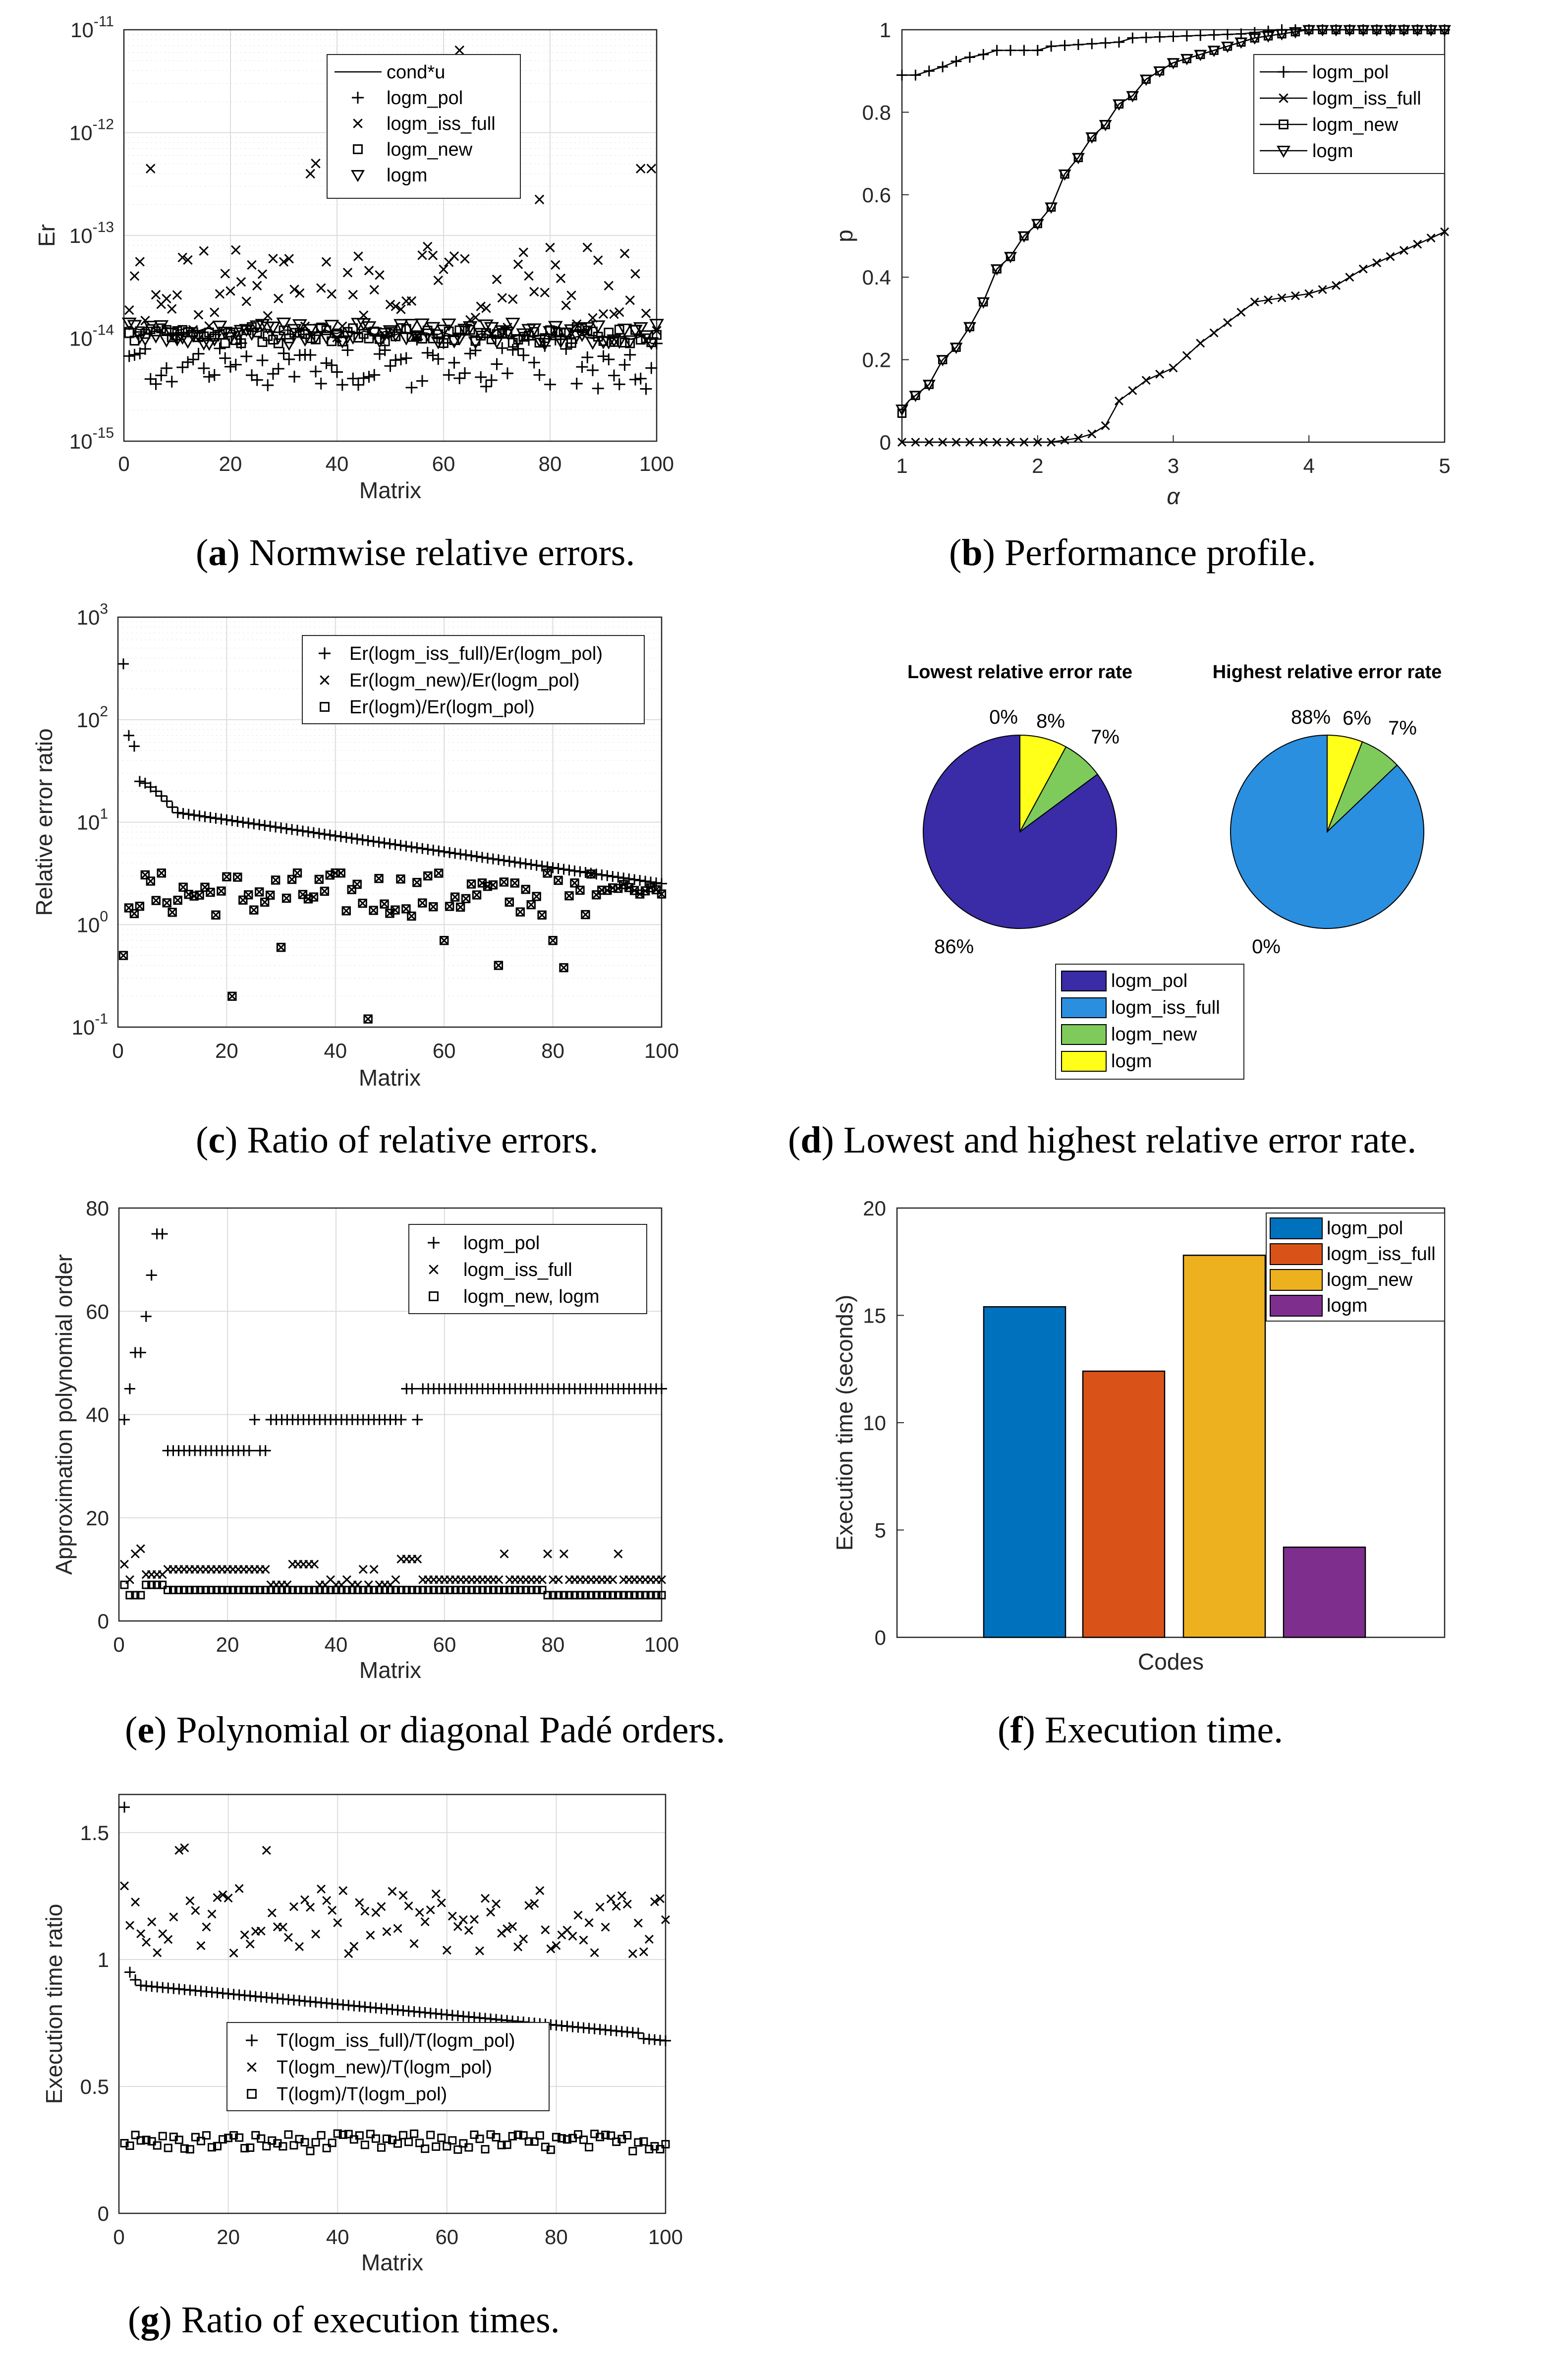  I want to click on x-tick-label: 20, so click(227, 1644).